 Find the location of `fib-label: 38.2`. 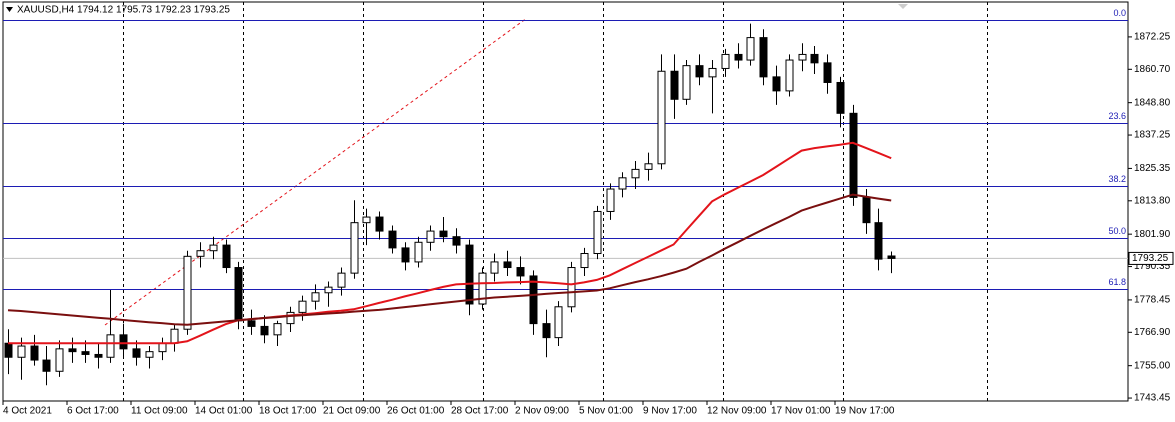

fib-label: 38.2 is located at coordinates (1117, 179).